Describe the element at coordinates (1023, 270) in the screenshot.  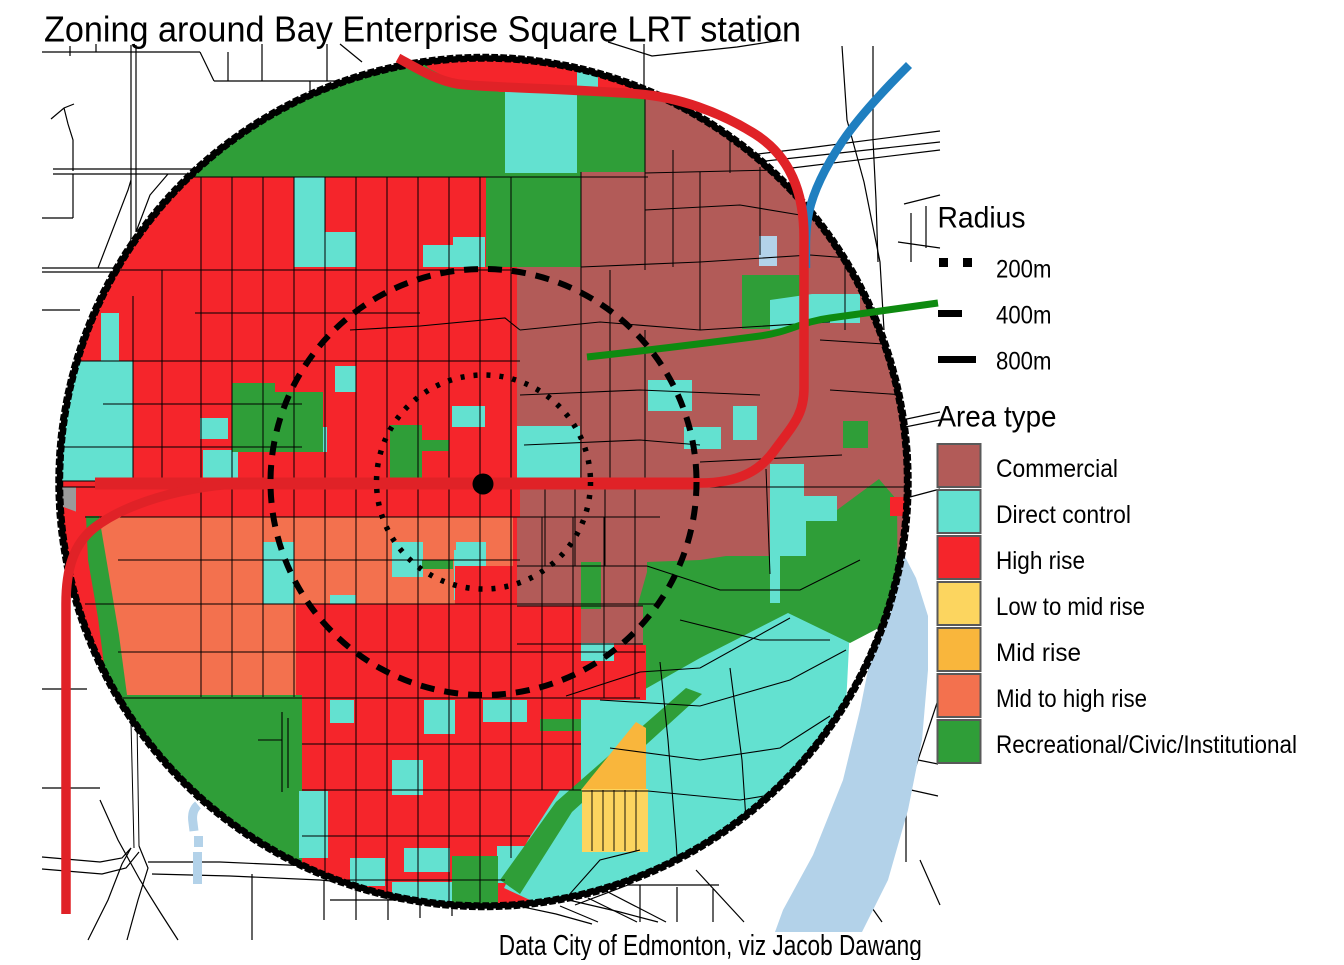
I see `svg-text: 200m` at that location.